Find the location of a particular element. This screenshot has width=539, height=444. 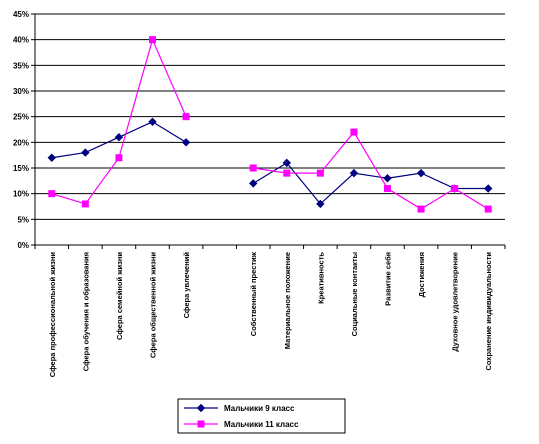

x-tick-label: Сфера увлечений is located at coordinates (186, 285).